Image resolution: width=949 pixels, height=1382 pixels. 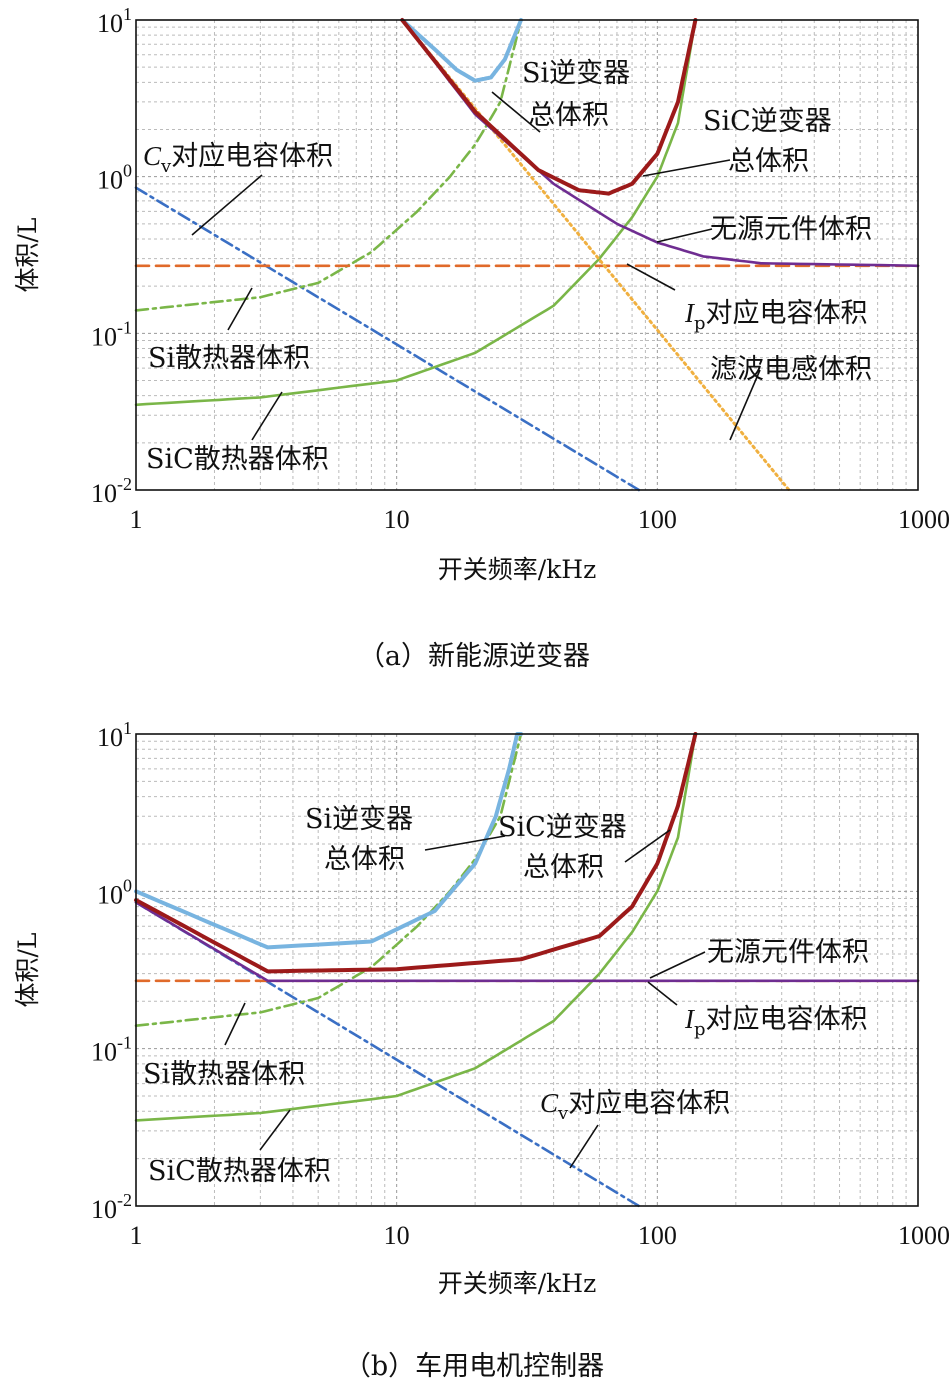 What do you see at coordinates (474, 1366) in the screenshot?
I see `figure-caption: （b）车用电机控制器` at bounding box center [474, 1366].